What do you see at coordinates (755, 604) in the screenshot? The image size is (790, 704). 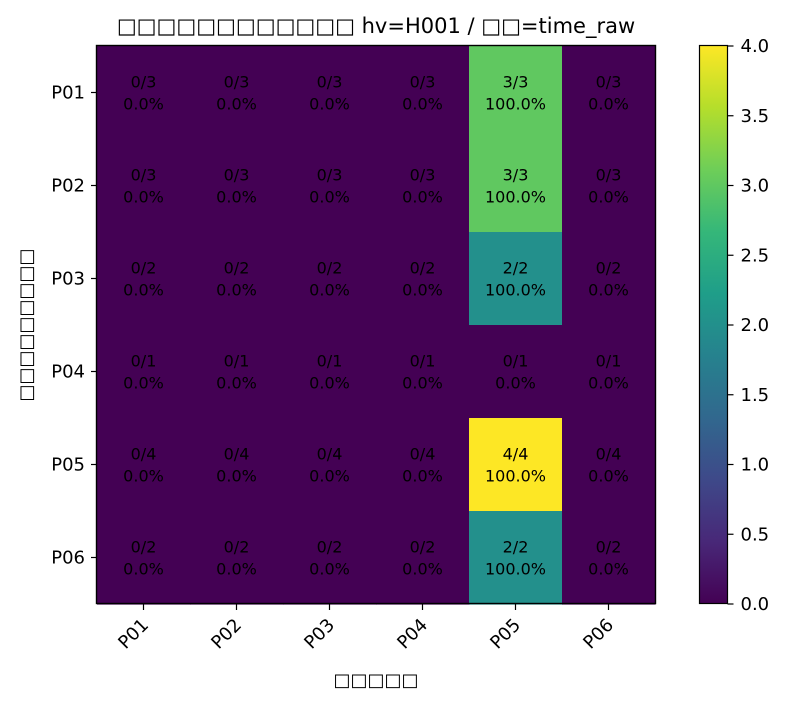 I see `colorbar-tick-label: 0.0` at bounding box center [755, 604].